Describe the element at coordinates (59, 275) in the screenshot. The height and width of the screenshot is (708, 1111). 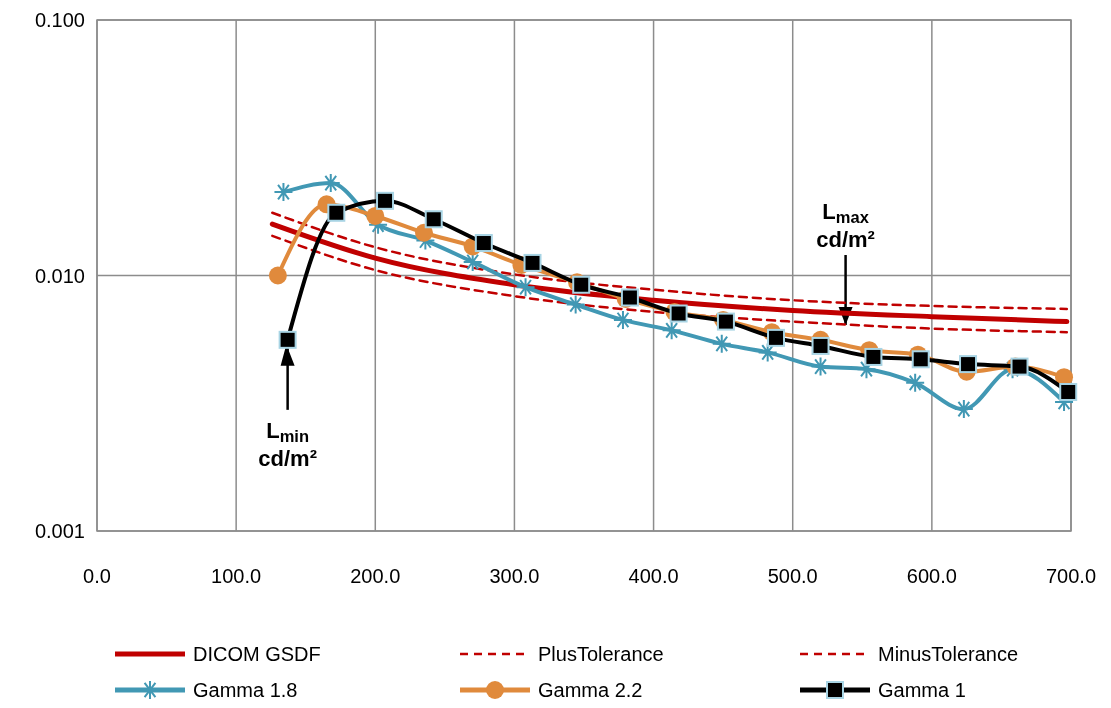
I see `y-tick-label: 0.010` at that location.